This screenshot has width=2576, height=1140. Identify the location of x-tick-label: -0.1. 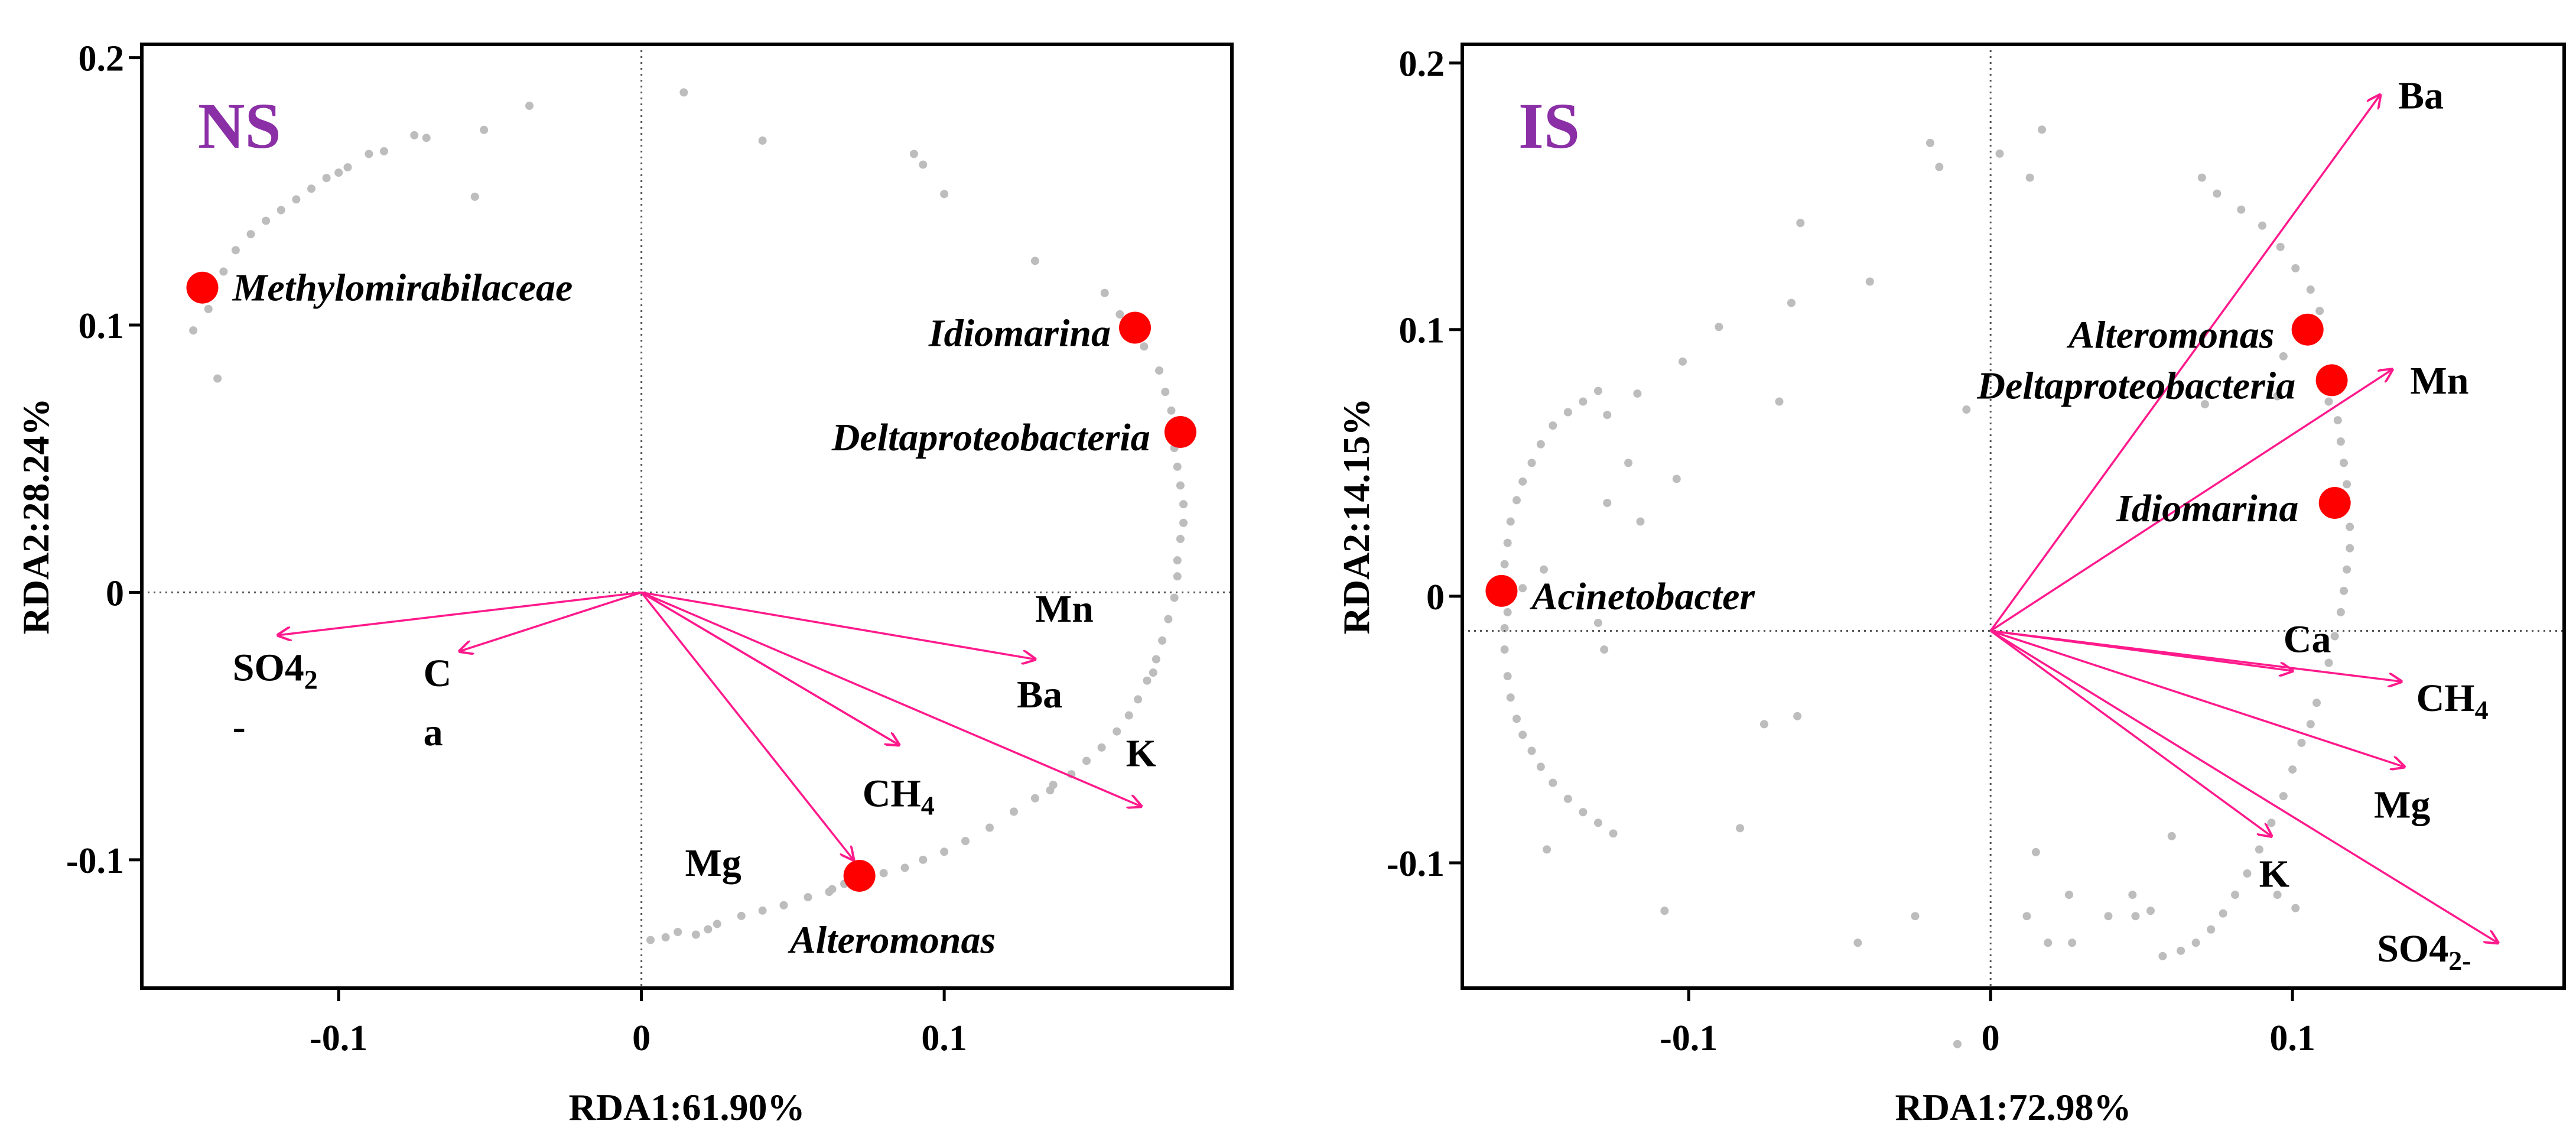
(1689, 1038).